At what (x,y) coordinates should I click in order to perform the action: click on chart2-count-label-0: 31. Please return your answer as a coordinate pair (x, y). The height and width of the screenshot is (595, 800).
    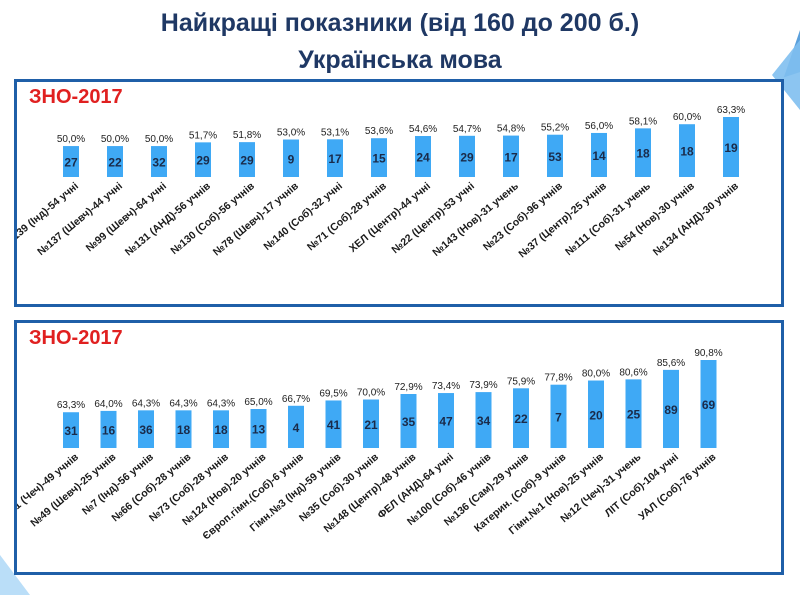
    Looking at the image, I should click on (71, 431).